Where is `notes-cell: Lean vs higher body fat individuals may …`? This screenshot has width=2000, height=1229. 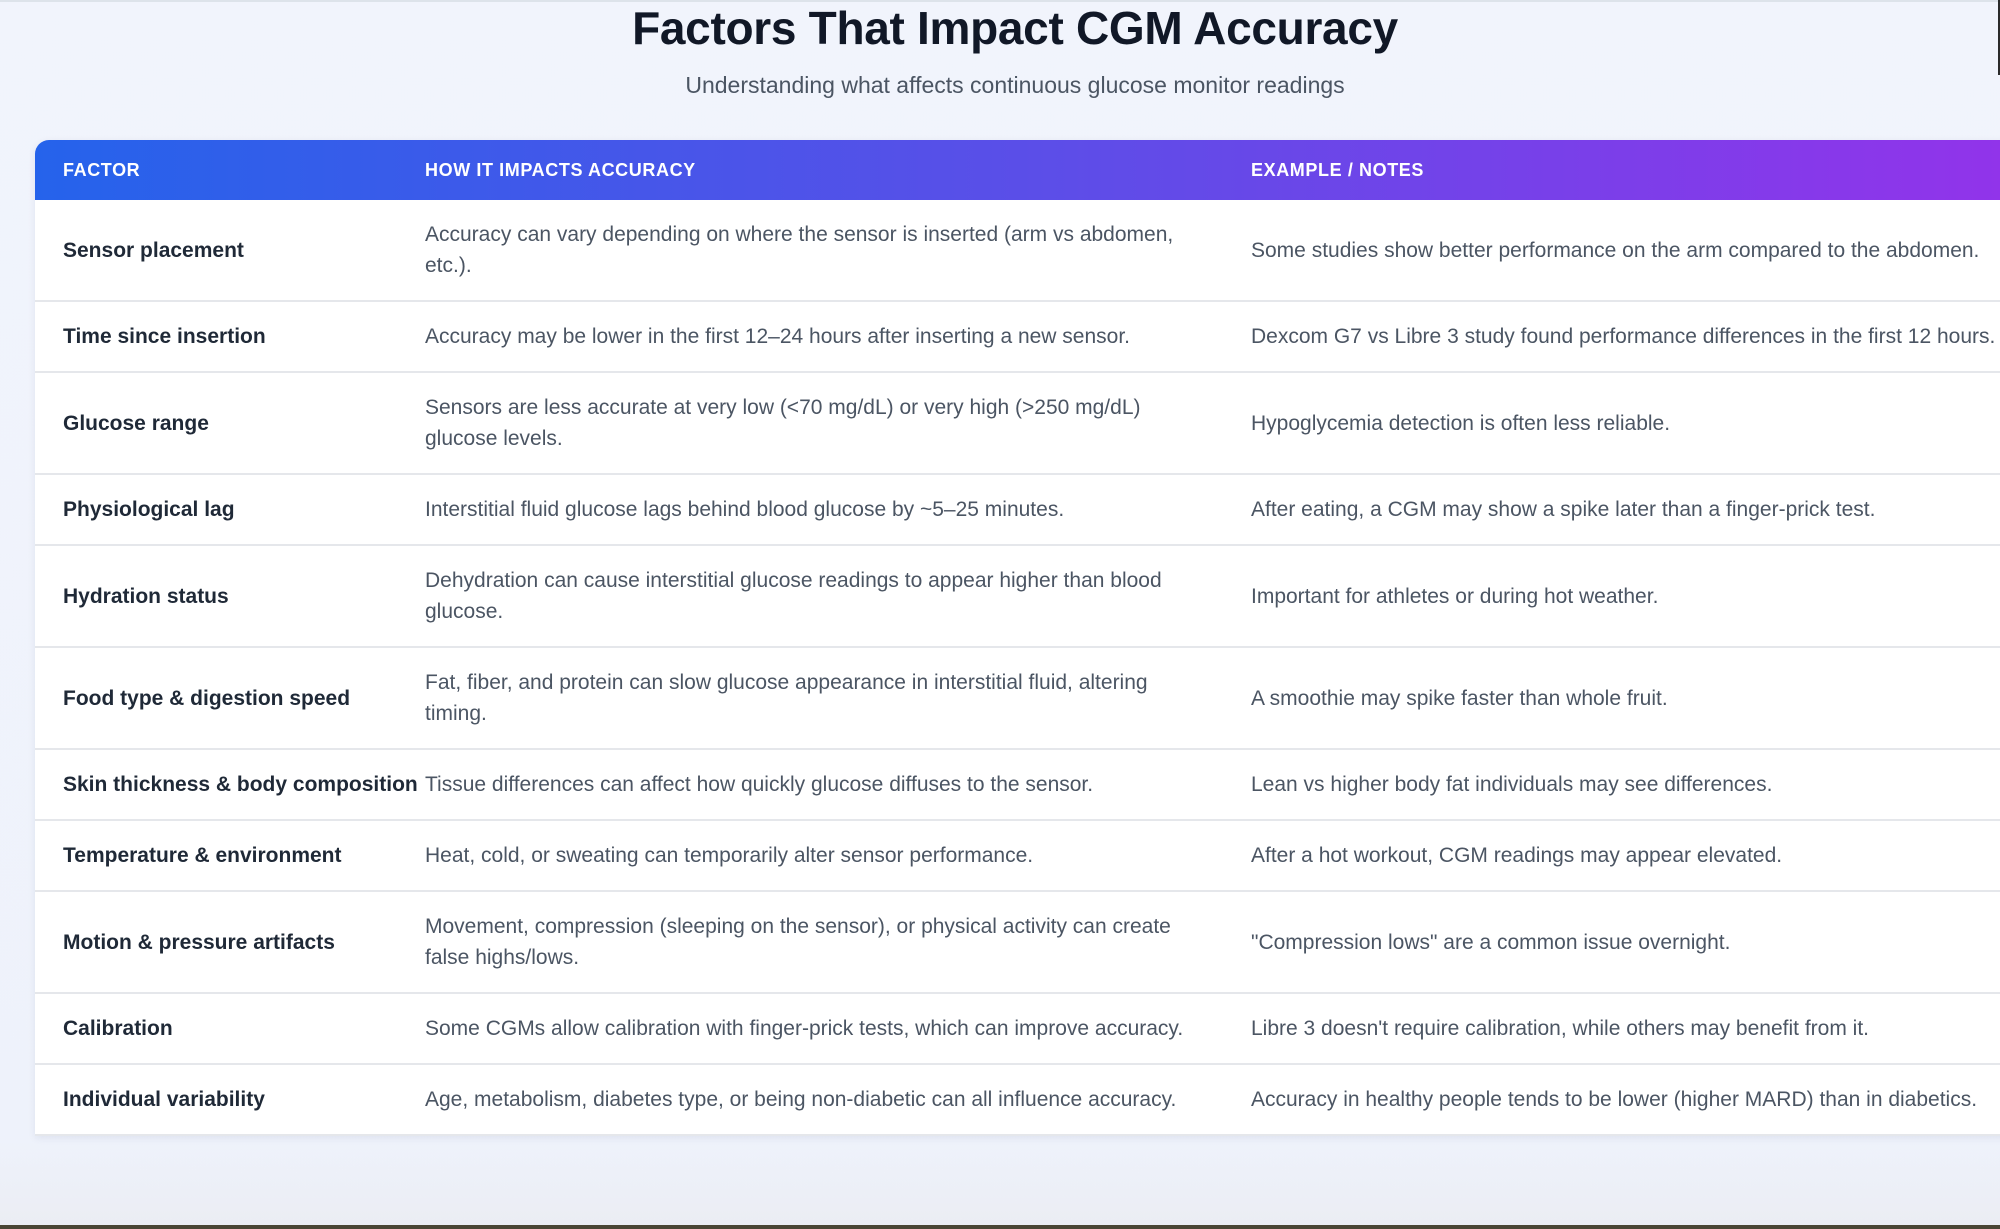 notes-cell: Lean vs higher body fat individuals may … is located at coordinates (1625, 785).